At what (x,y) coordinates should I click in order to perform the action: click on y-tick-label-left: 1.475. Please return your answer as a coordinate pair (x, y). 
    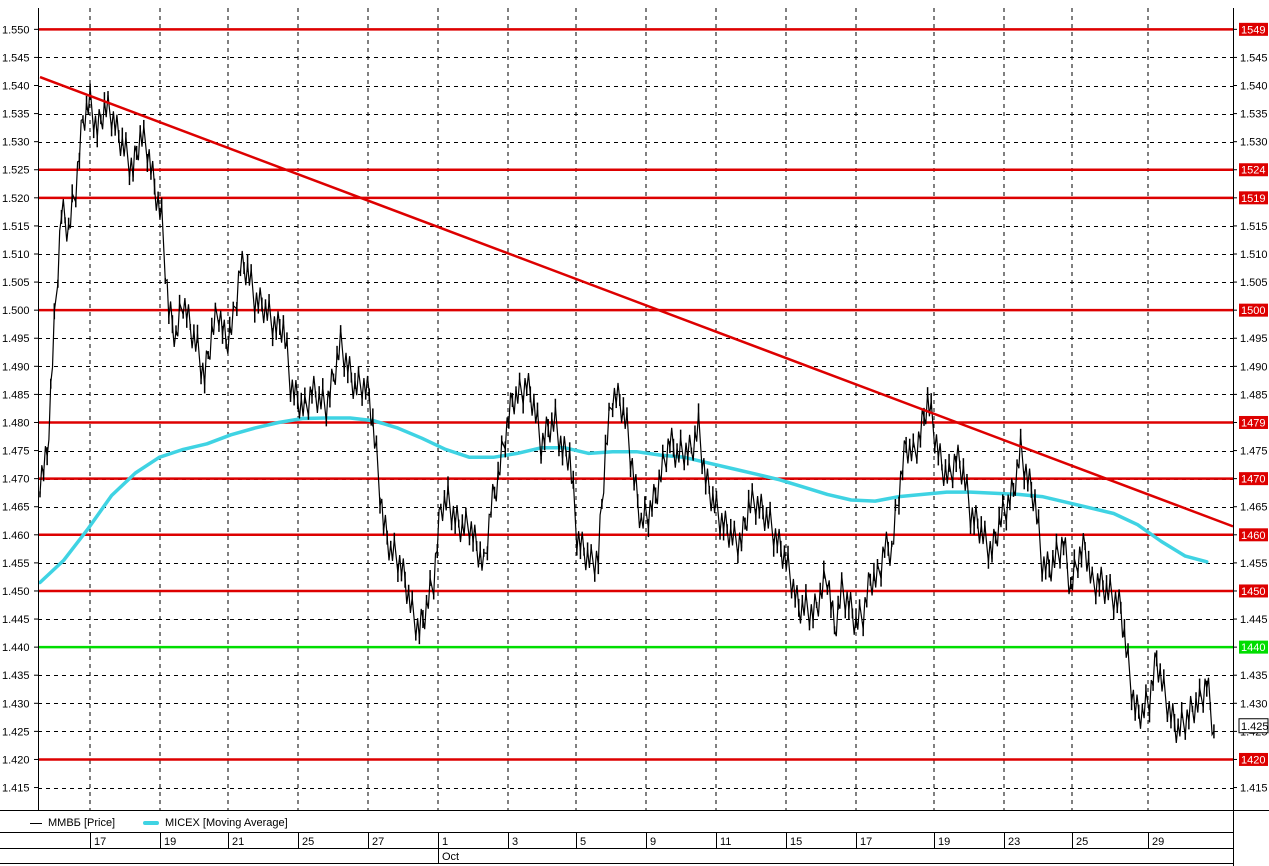
    Looking at the image, I should click on (16, 452).